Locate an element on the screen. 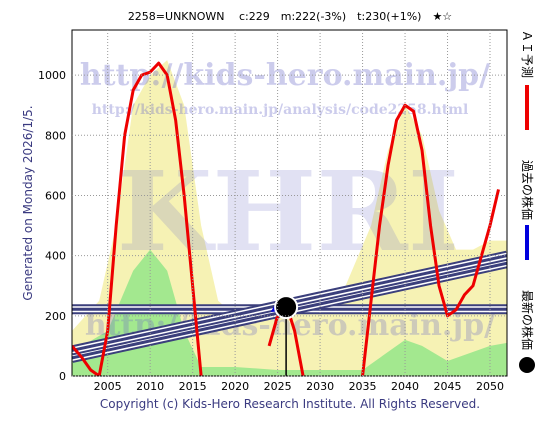 The width and height of the screenshot is (560, 424). latest-price-marker is located at coordinates (286, 307).